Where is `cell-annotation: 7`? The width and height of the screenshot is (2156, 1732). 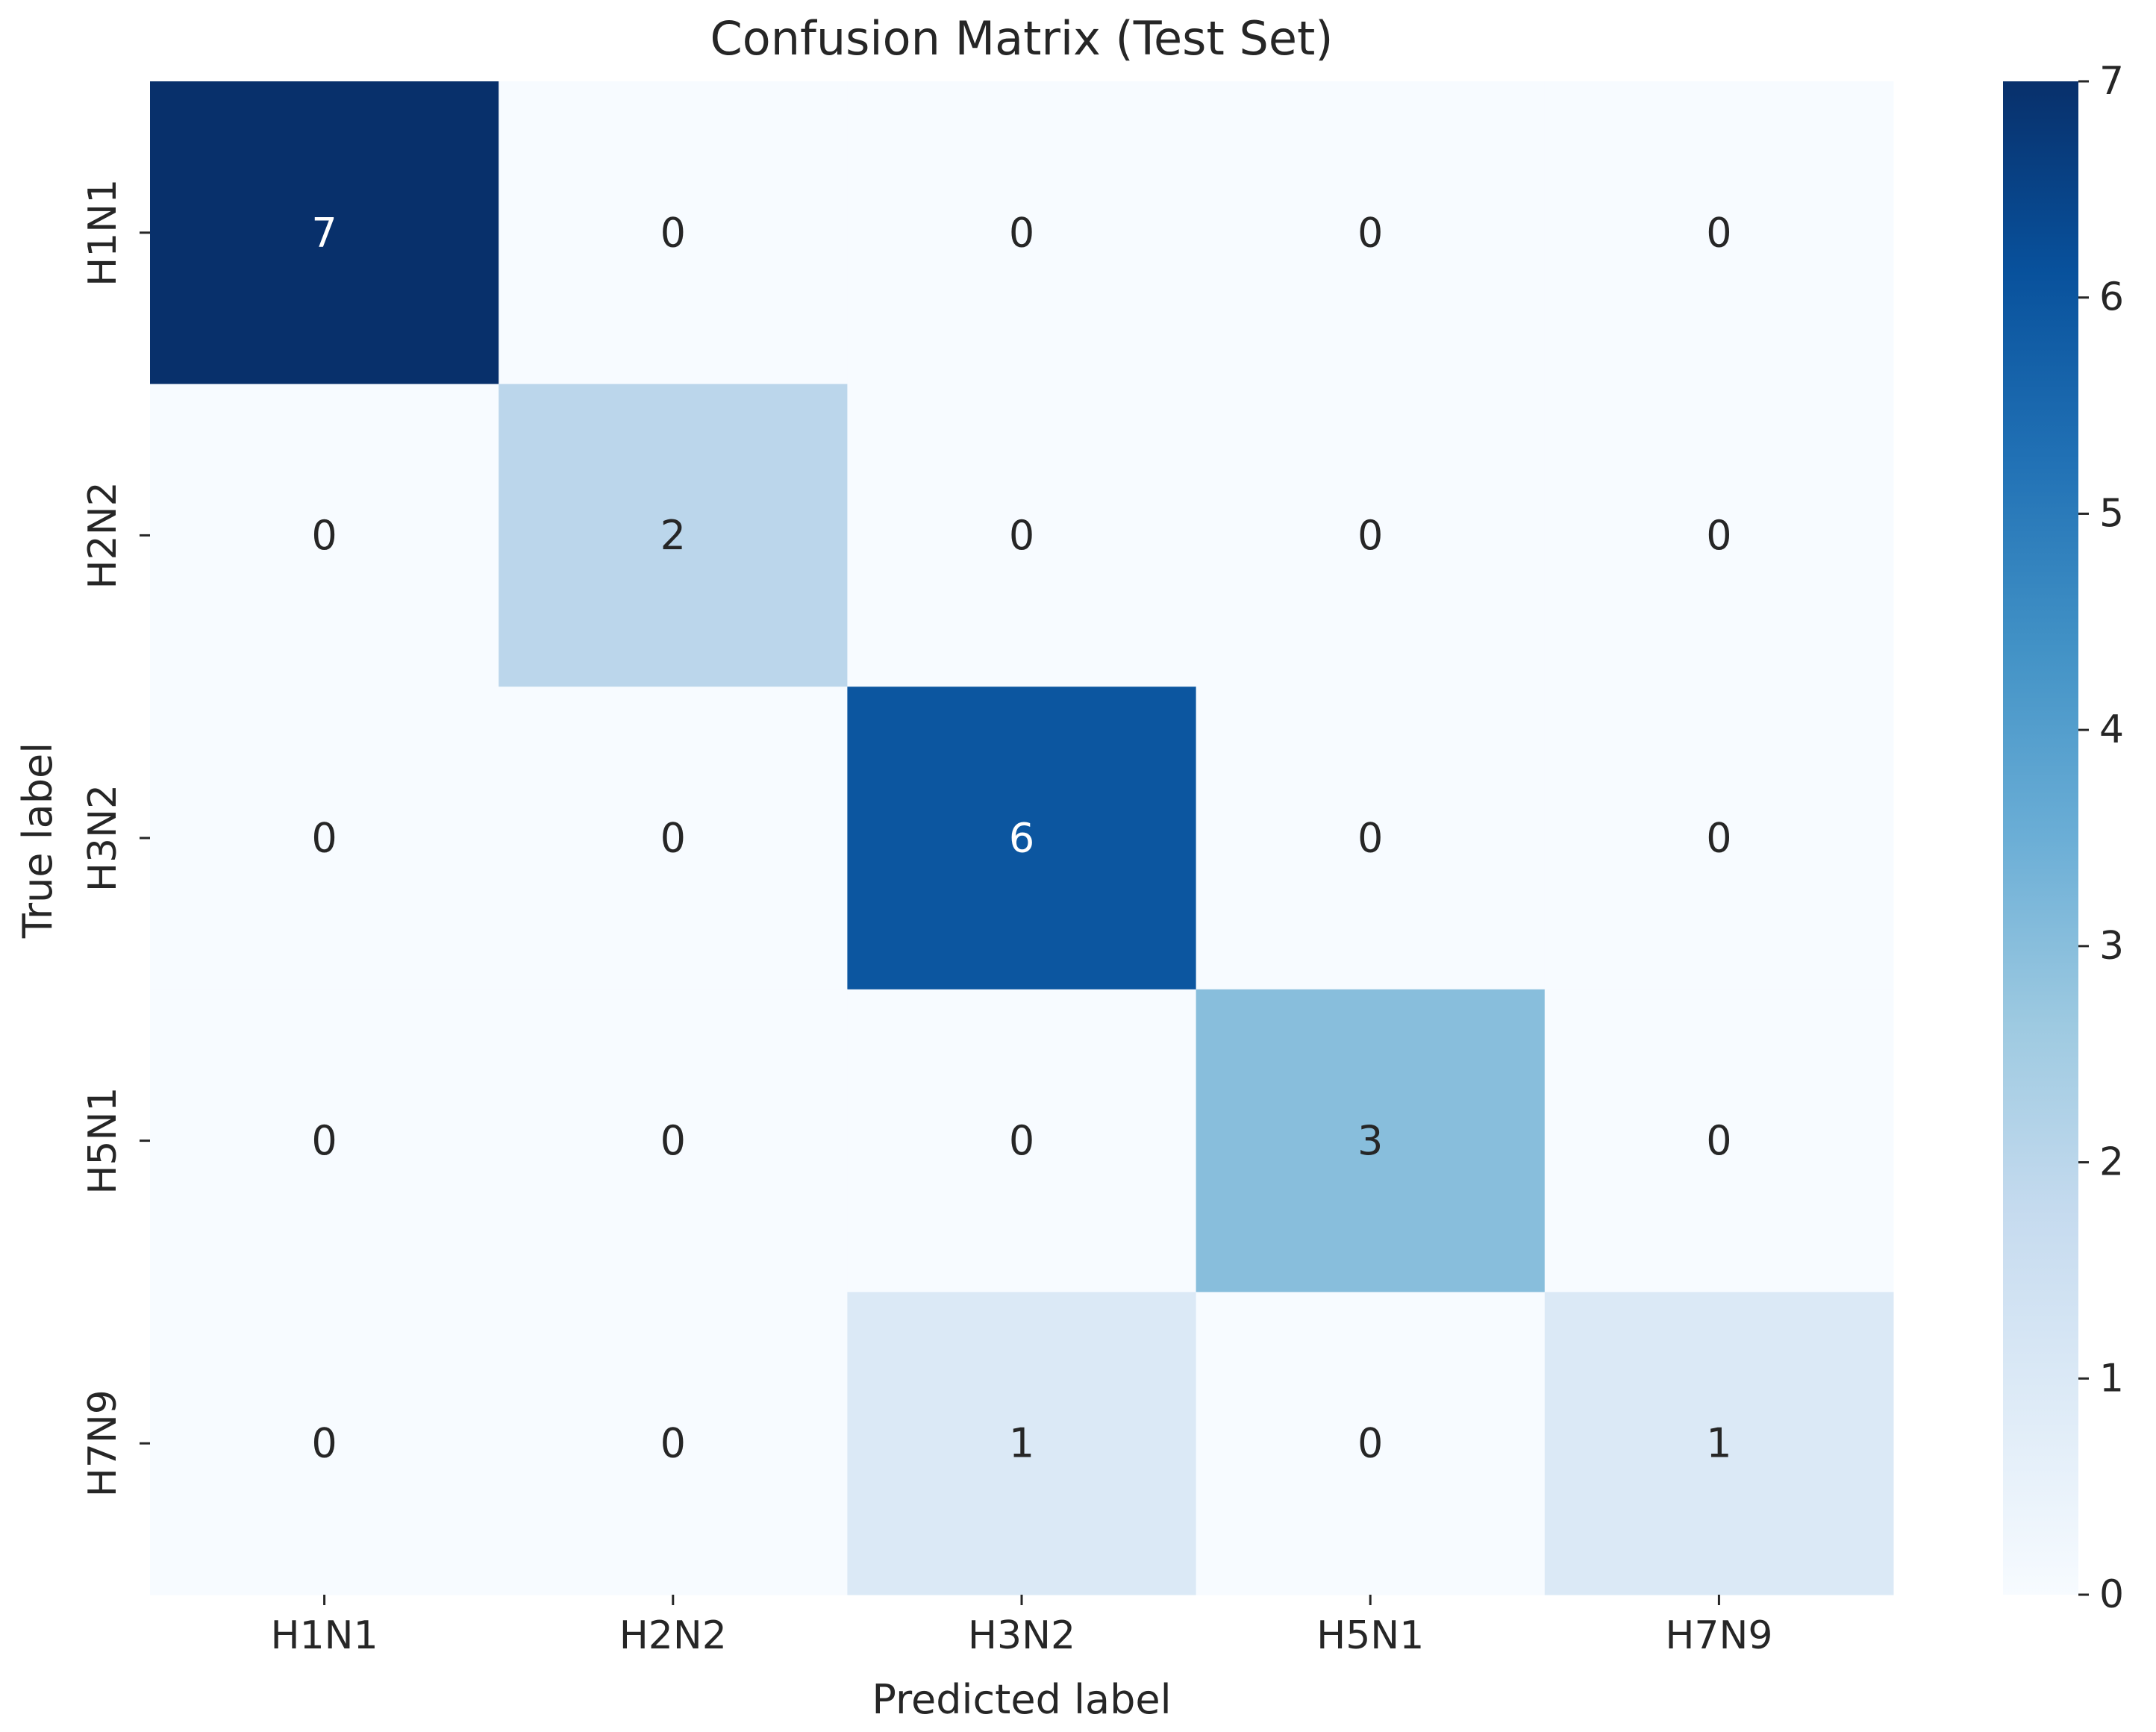 cell-annotation: 7 is located at coordinates (324, 232).